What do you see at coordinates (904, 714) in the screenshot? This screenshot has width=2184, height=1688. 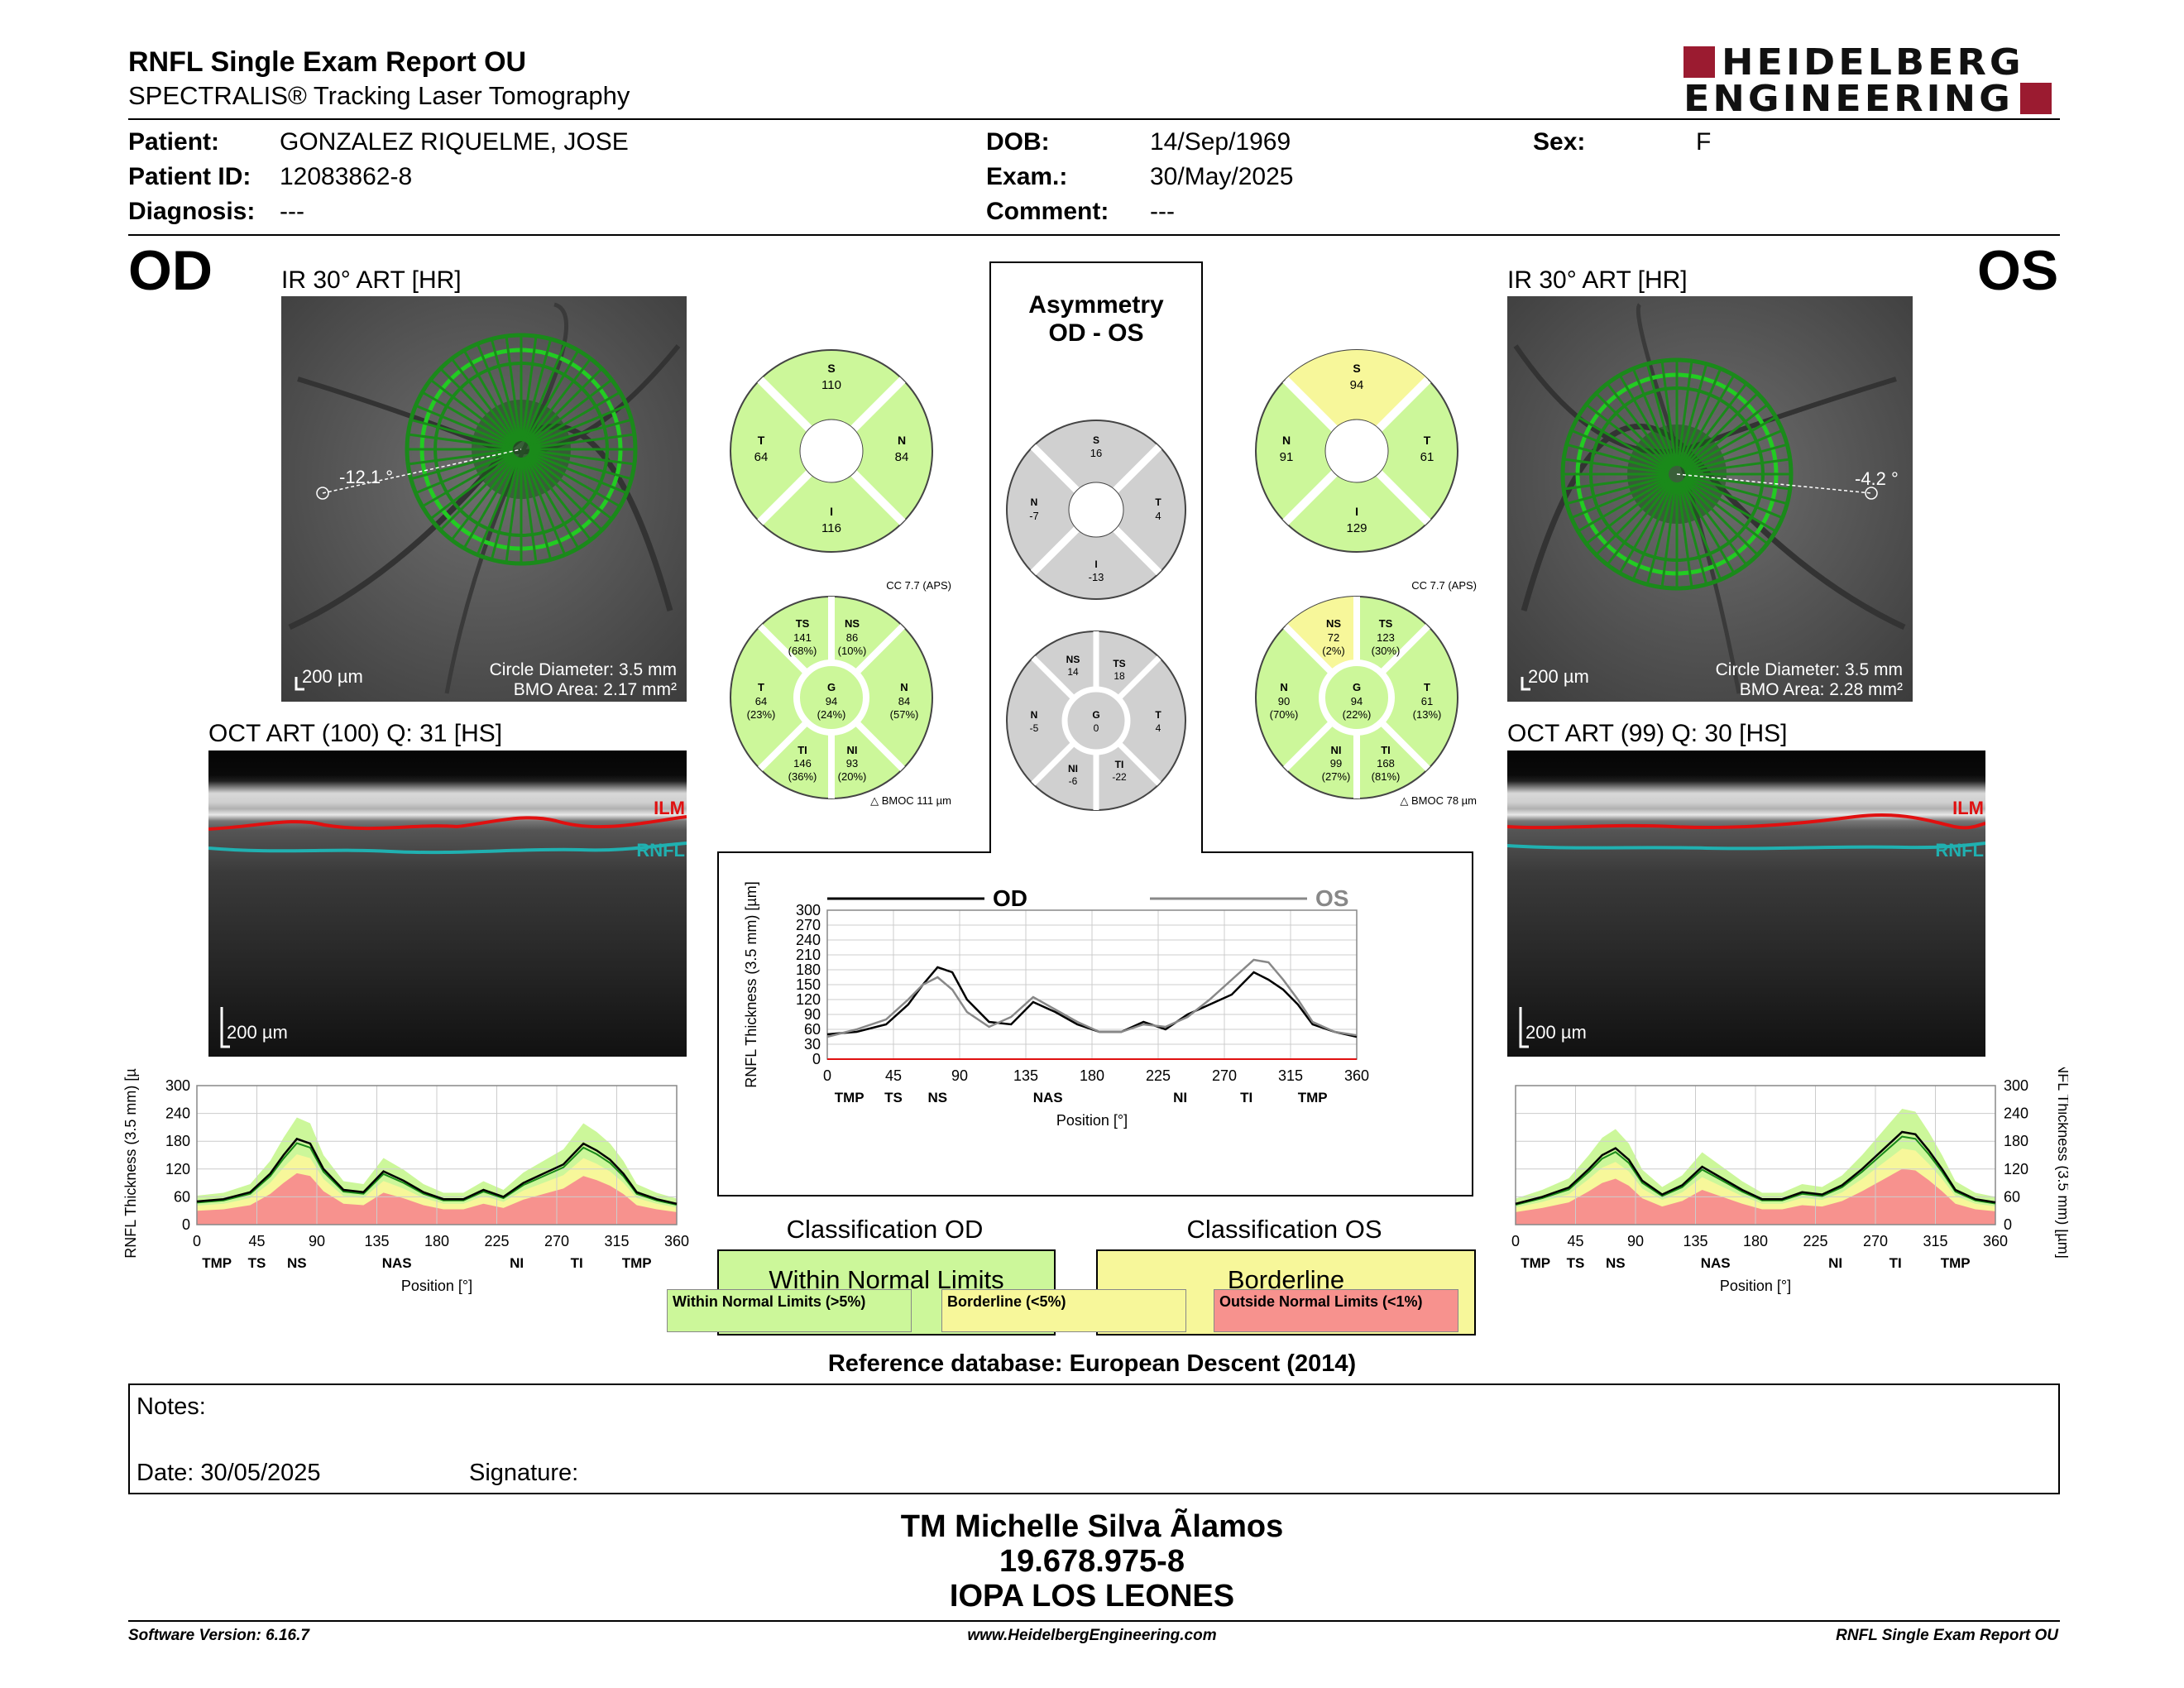 I see `od-sec-n-pct: (57%)` at bounding box center [904, 714].